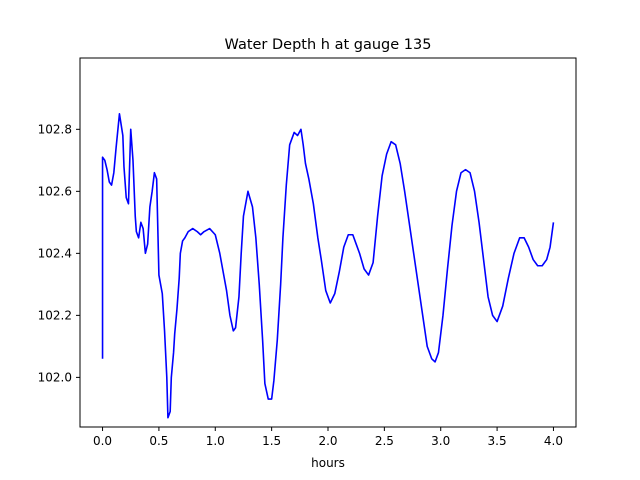 This screenshot has height=480, width=640. Describe the element at coordinates (384, 441) in the screenshot. I see `x-tick-label: 2.5` at that location.